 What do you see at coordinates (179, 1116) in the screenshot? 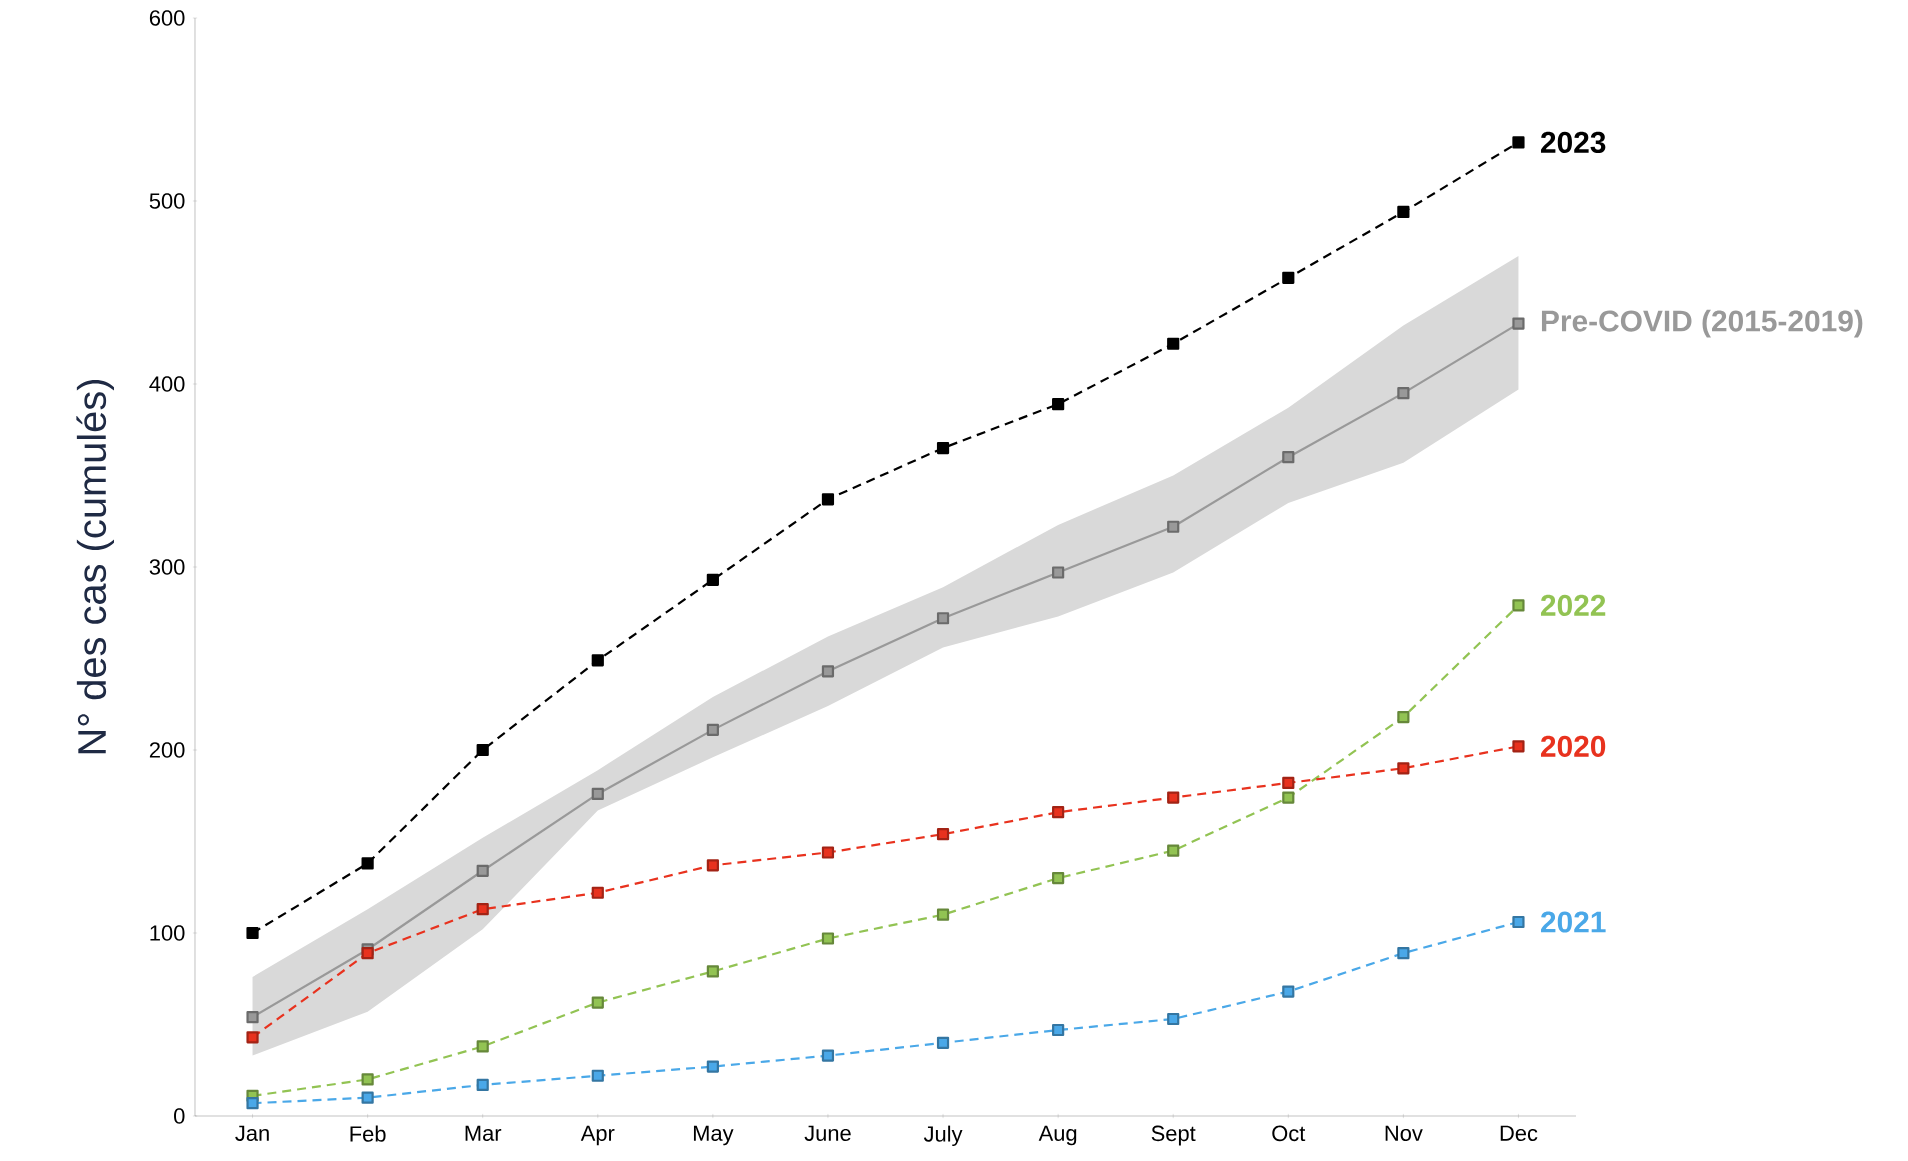
I see `y-tick-label: 0` at bounding box center [179, 1116].